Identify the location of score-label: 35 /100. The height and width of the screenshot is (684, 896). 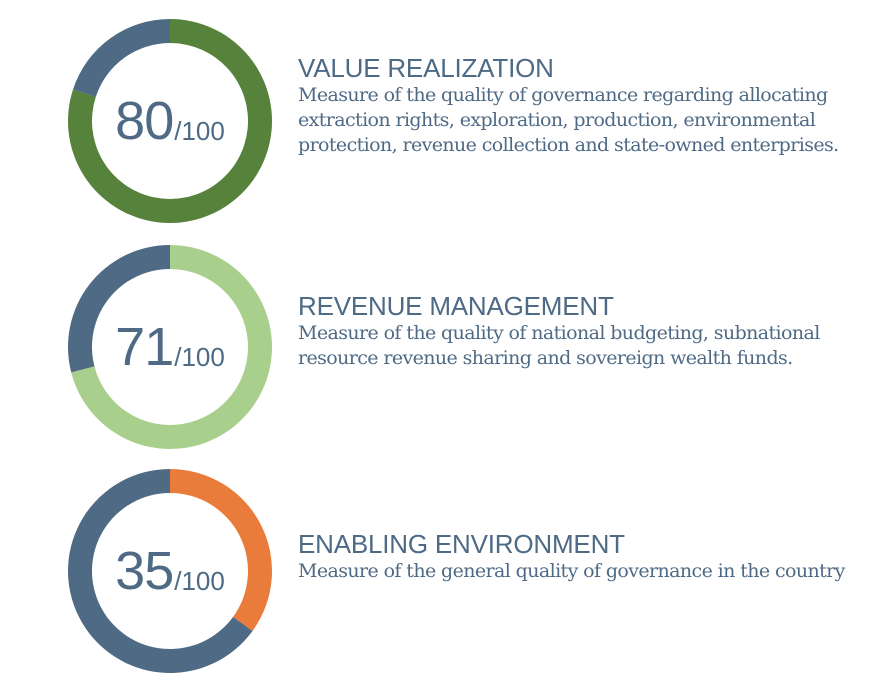
(170, 571).